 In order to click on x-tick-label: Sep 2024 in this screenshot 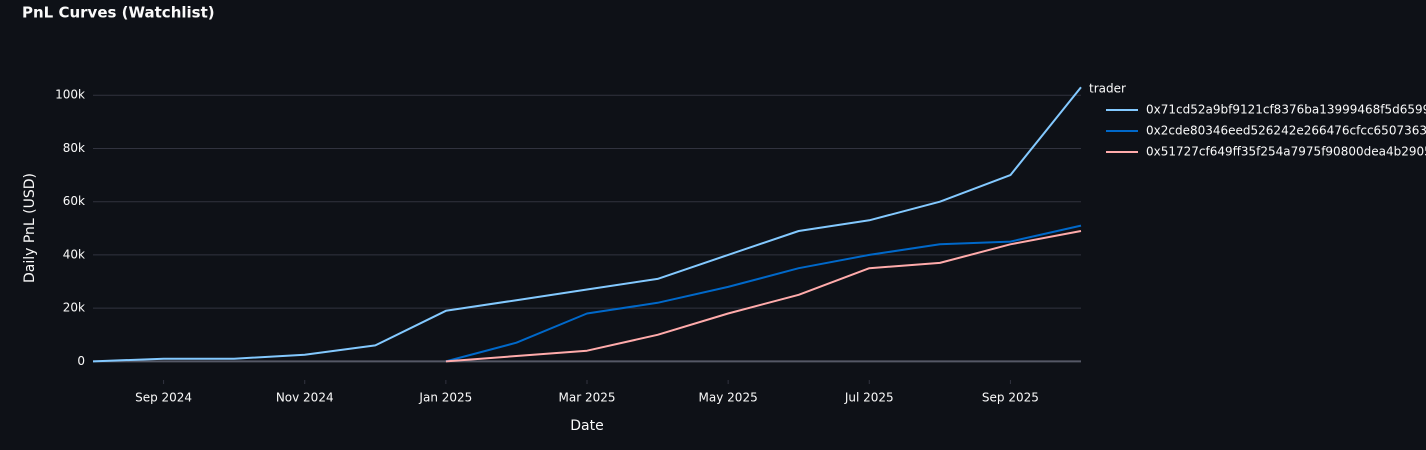, I will do `click(163, 398)`.